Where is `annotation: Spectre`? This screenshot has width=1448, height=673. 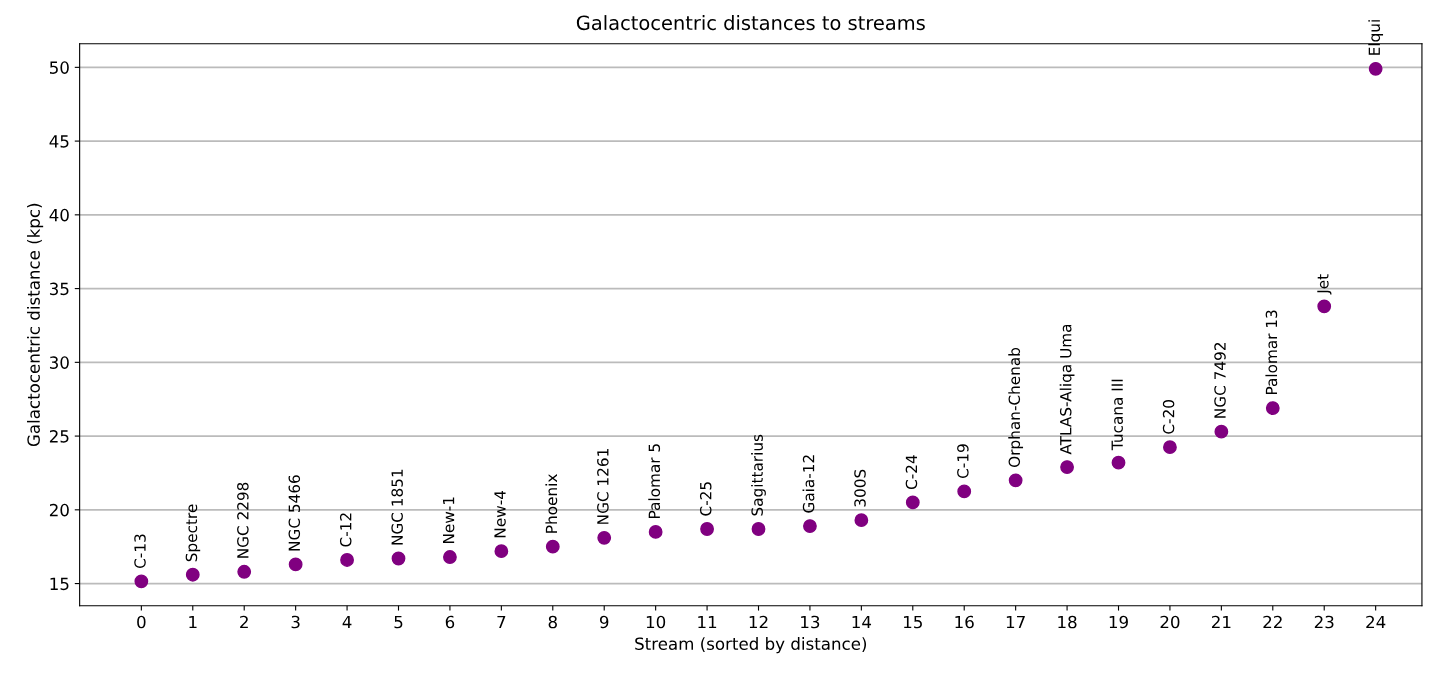 annotation: Spectre is located at coordinates (193, 533).